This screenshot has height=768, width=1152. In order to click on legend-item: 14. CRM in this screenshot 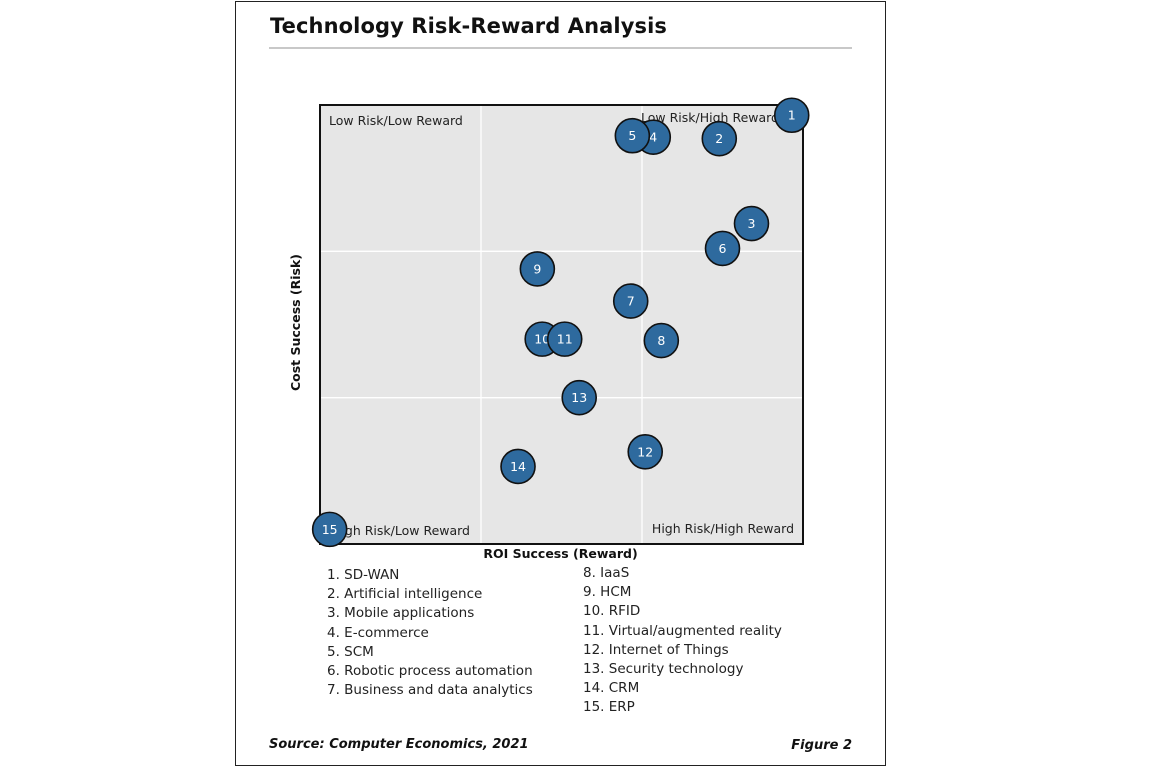, I will do `click(611, 688)`.